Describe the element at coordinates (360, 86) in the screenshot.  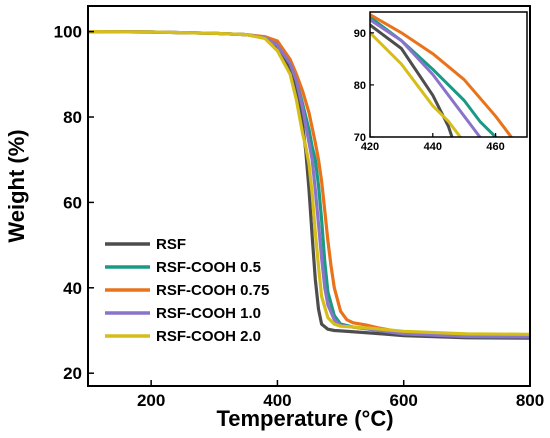
I see `inset-y-tick-label-1: 80` at that location.